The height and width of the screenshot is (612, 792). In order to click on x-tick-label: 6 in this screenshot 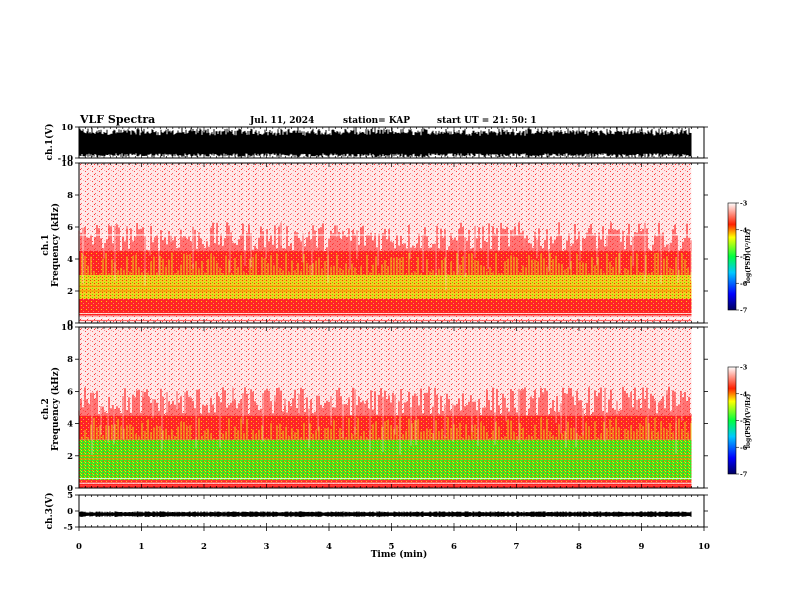, I will do `click(454, 547)`.